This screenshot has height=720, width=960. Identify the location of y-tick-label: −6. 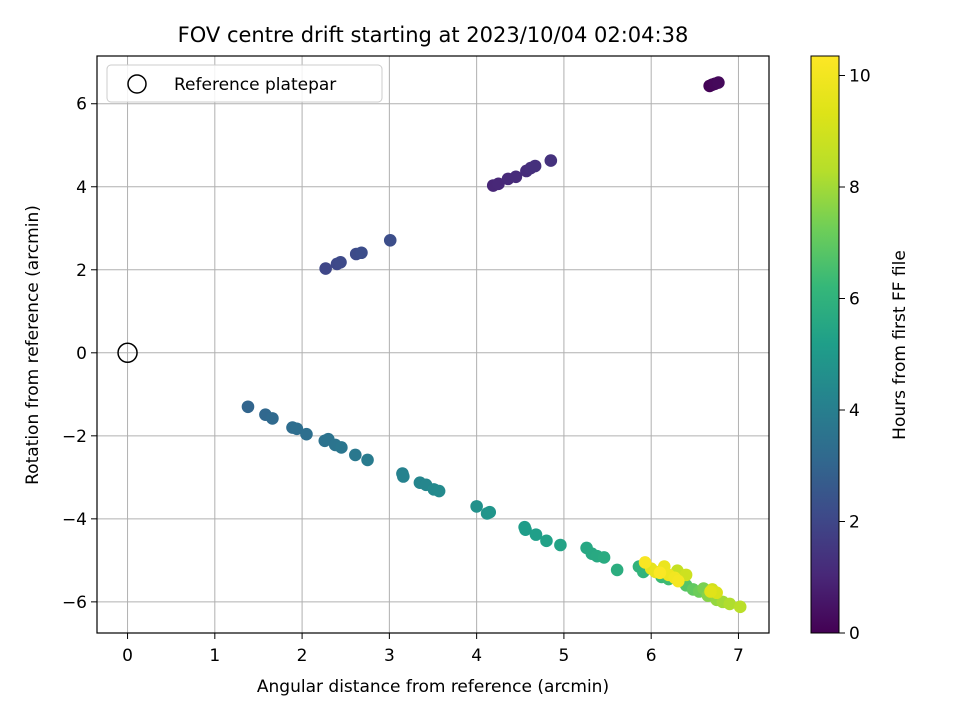
(74, 603).